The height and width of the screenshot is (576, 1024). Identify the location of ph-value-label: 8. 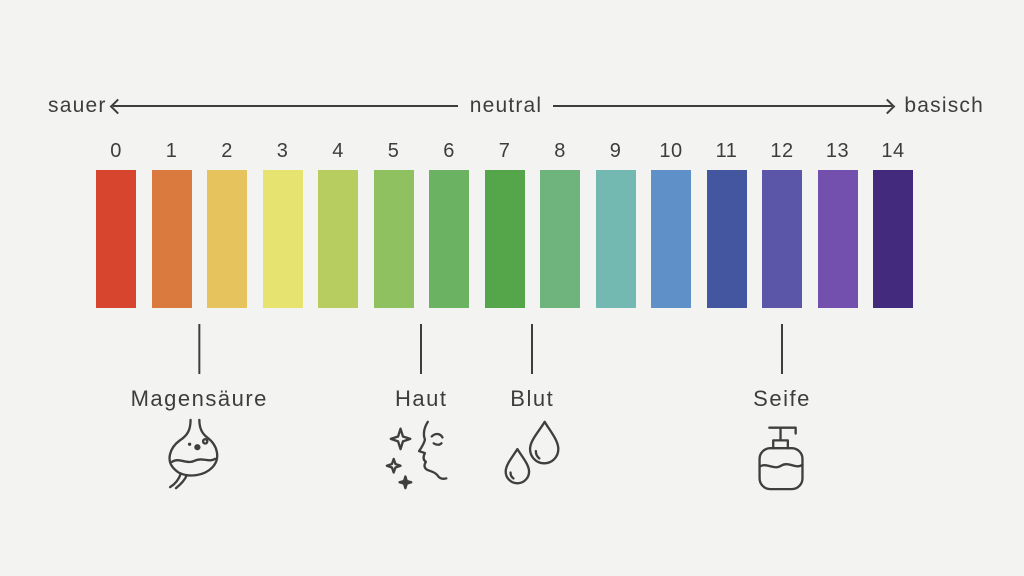
(560, 151).